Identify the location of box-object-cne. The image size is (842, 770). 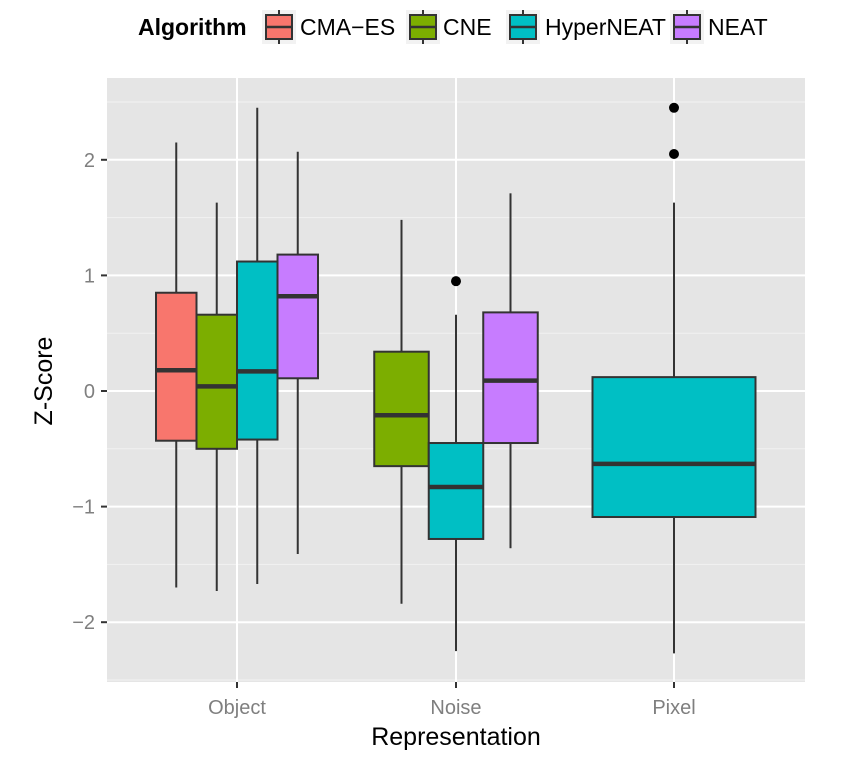
(216, 396).